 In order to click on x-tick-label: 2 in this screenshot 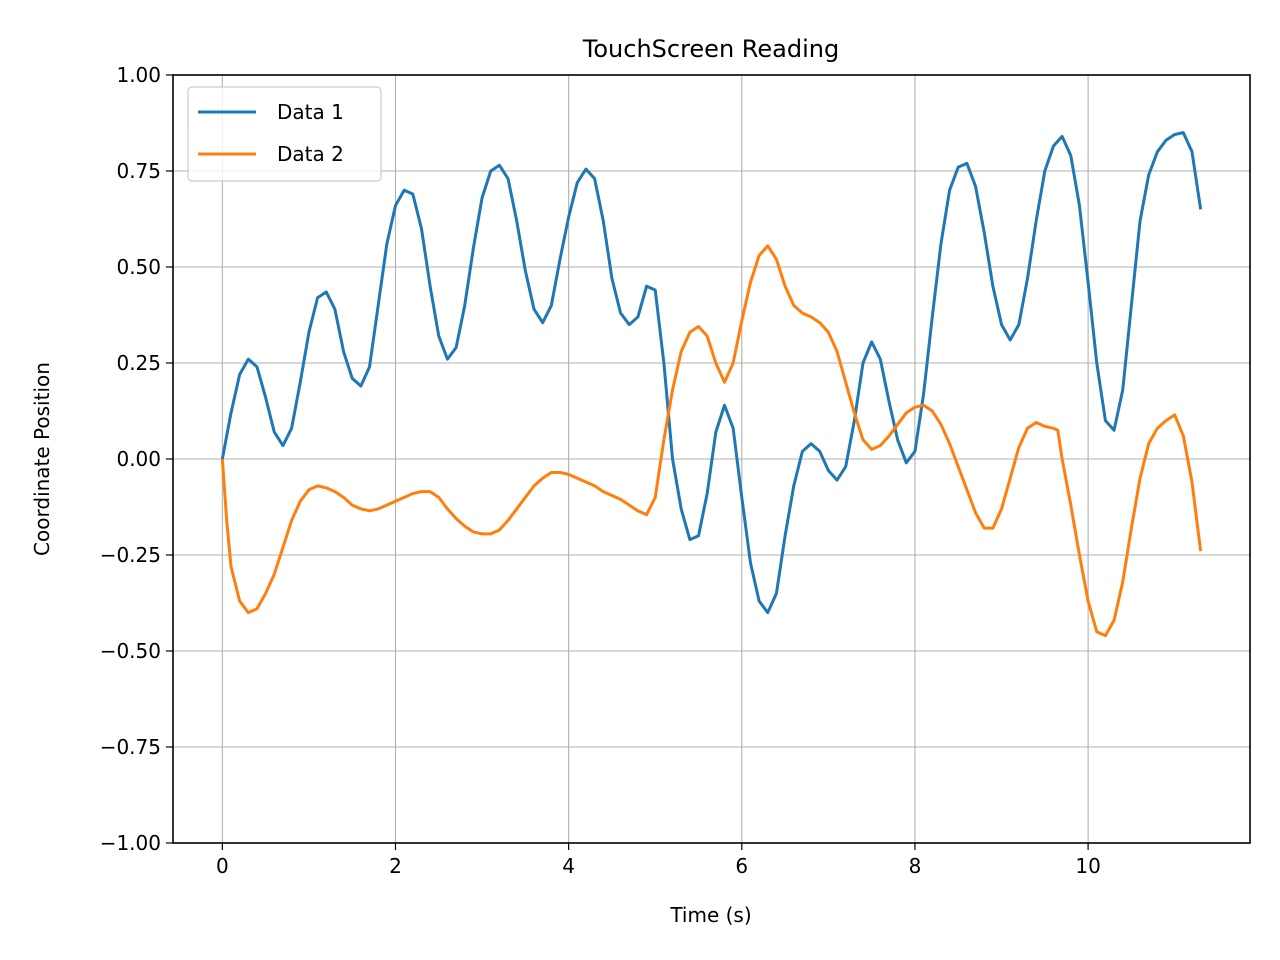, I will do `click(395, 866)`.